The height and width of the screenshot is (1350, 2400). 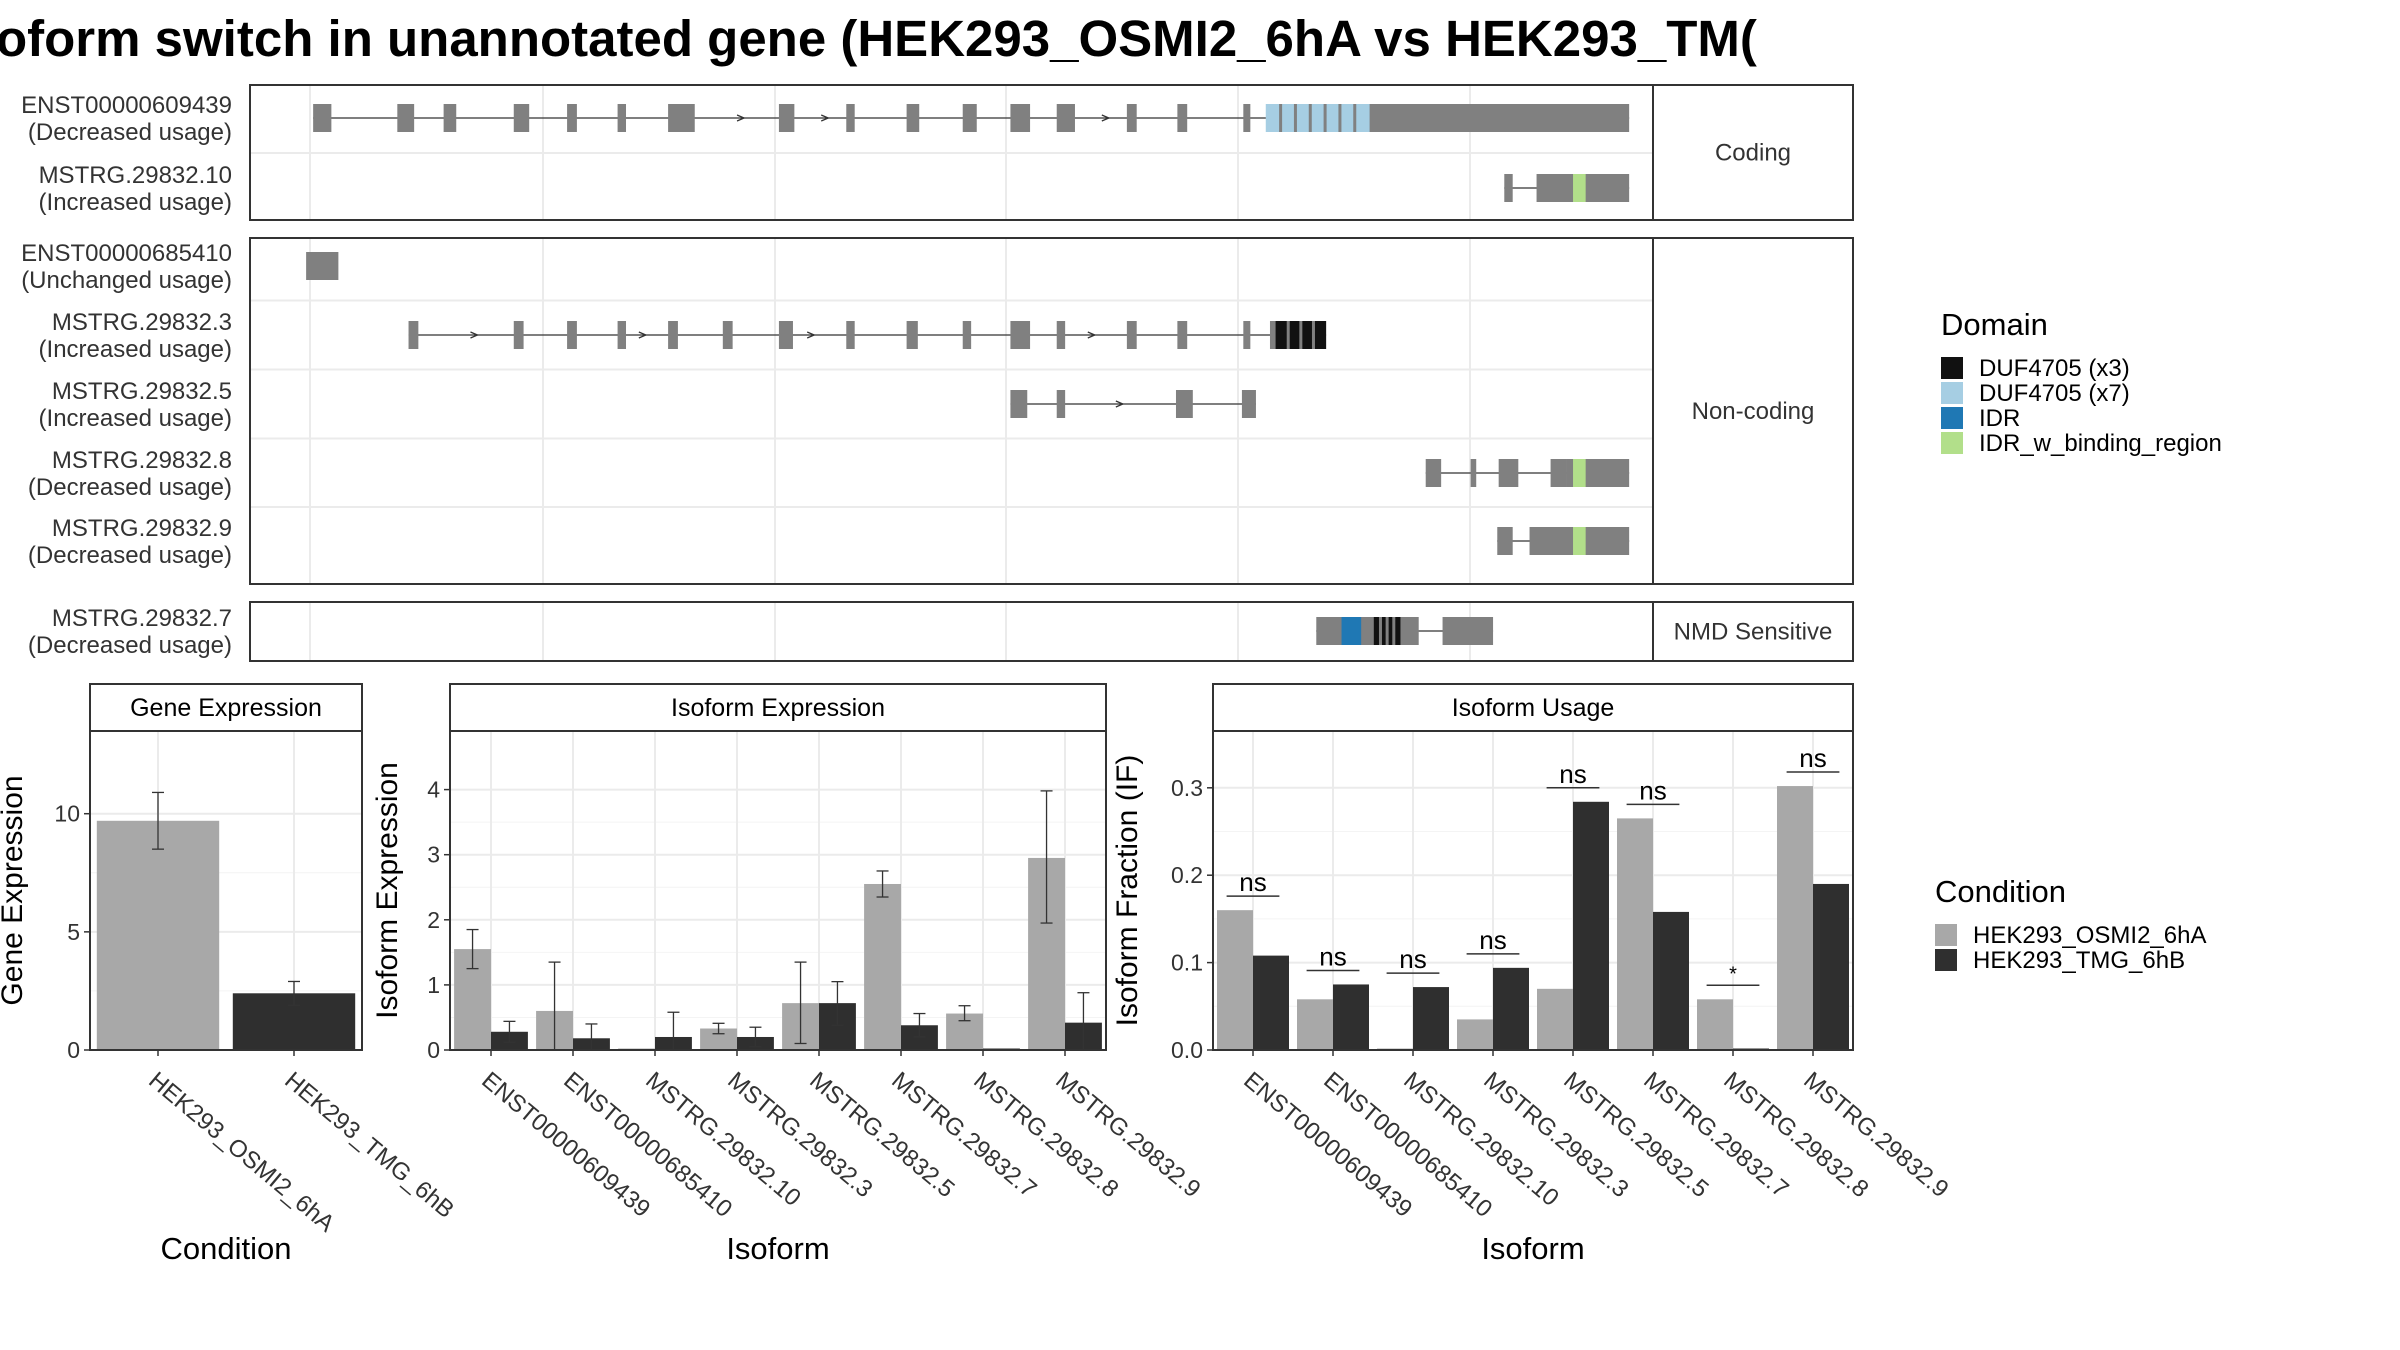 What do you see at coordinates (387, 890) in the screenshot?
I see `y-axis-label: Isoform Expression` at bounding box center [387, 890].